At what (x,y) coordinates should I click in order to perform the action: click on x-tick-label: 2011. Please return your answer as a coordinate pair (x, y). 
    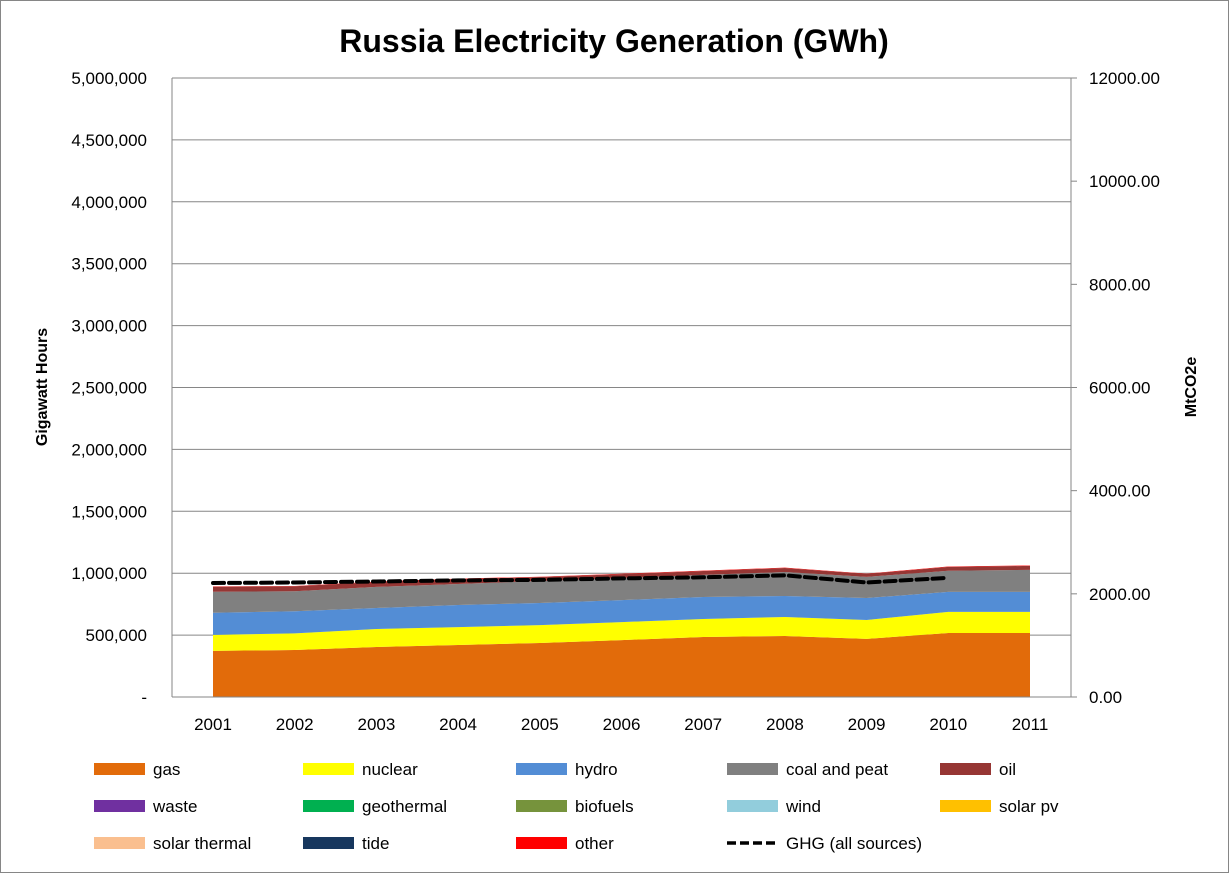
    Looking at the image, I should click on (1030, 724).